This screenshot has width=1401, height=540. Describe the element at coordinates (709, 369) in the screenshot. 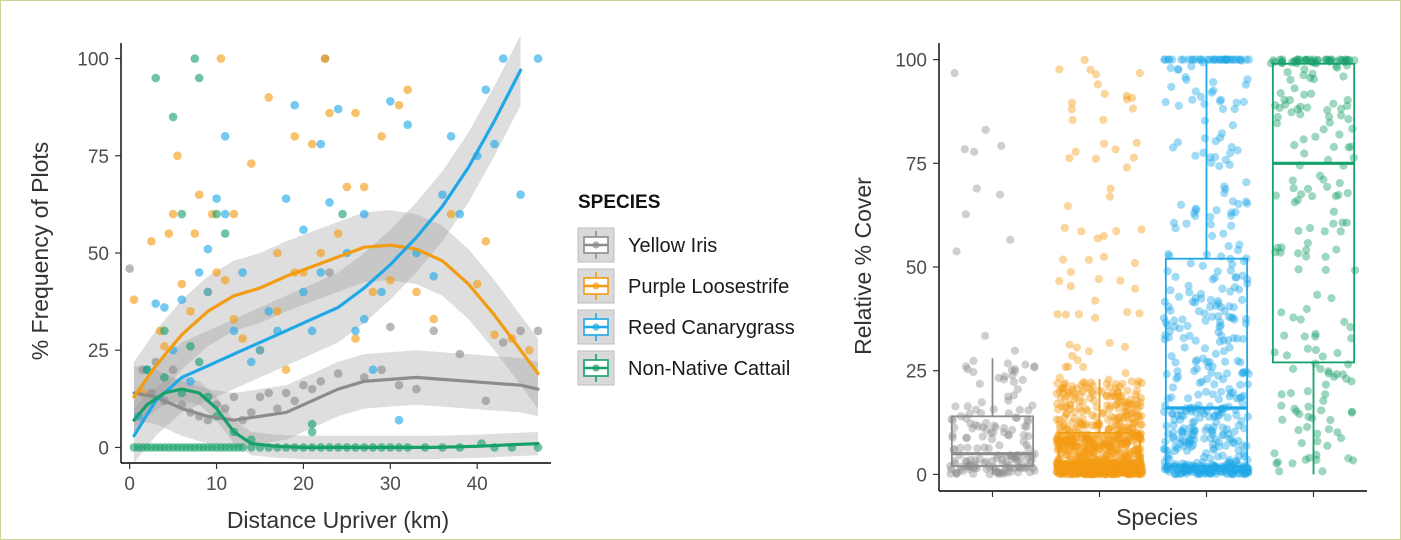

I see `legend-label-non-native-cattail: Non-Native Cattail` at that location.